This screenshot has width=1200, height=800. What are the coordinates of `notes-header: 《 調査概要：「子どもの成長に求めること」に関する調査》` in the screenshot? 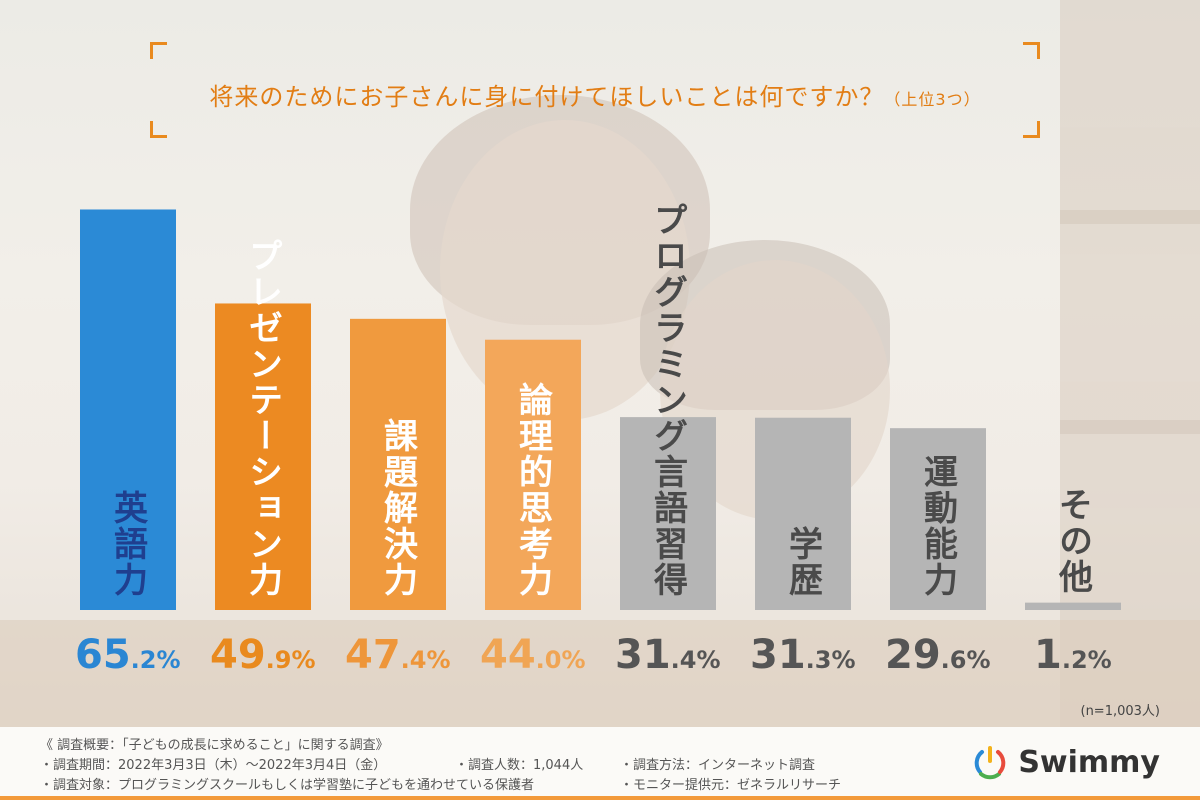 It's located at (214, 745).